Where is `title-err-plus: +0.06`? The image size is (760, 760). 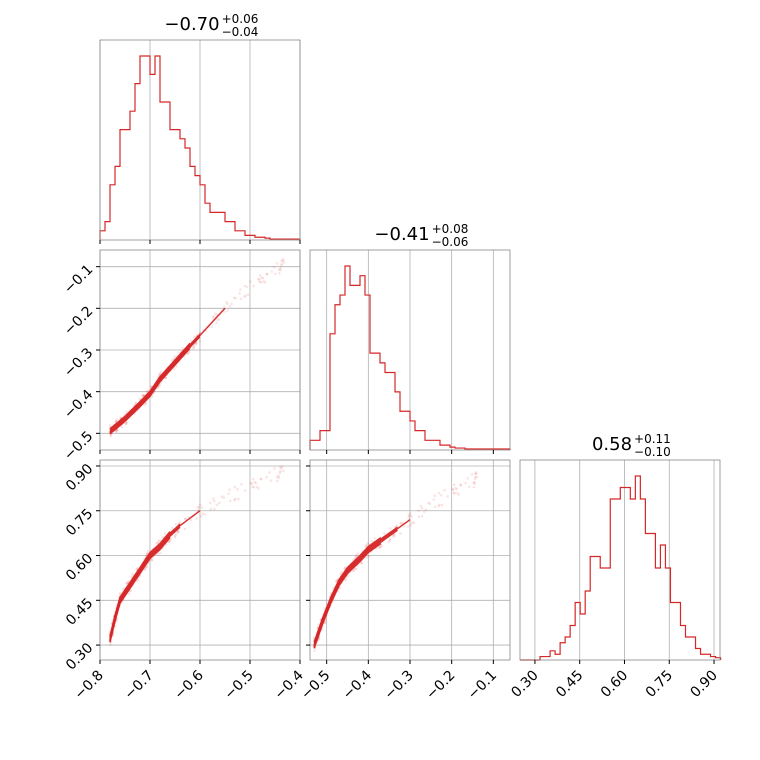
title-err-plus: +0.06 is located at coordinates (240, 19).